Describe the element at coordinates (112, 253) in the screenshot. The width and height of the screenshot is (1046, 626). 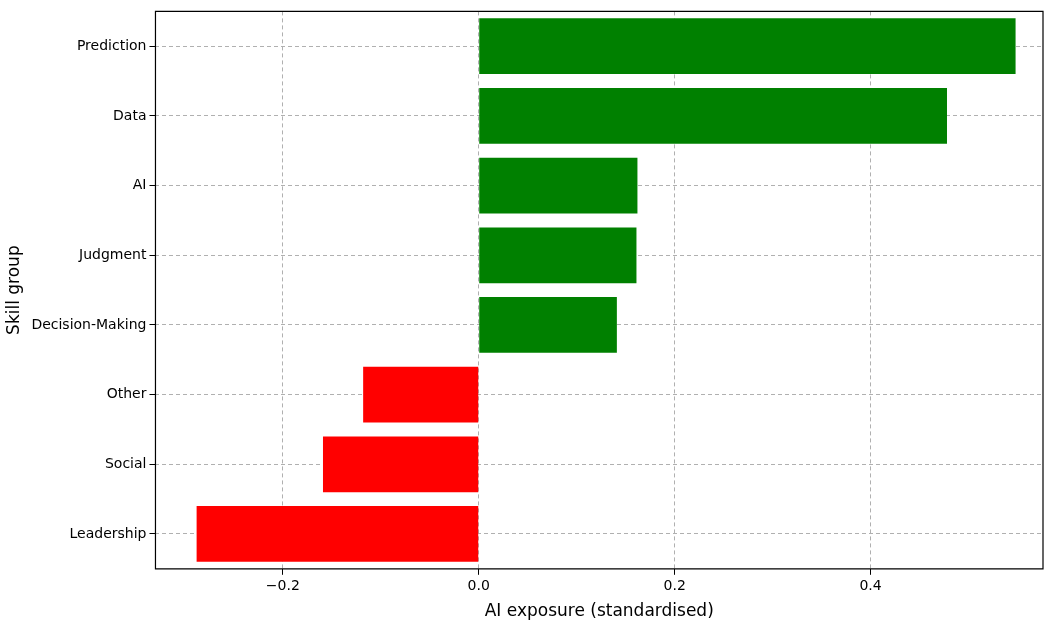
I see `y-tick-label: Judgment` at that location.